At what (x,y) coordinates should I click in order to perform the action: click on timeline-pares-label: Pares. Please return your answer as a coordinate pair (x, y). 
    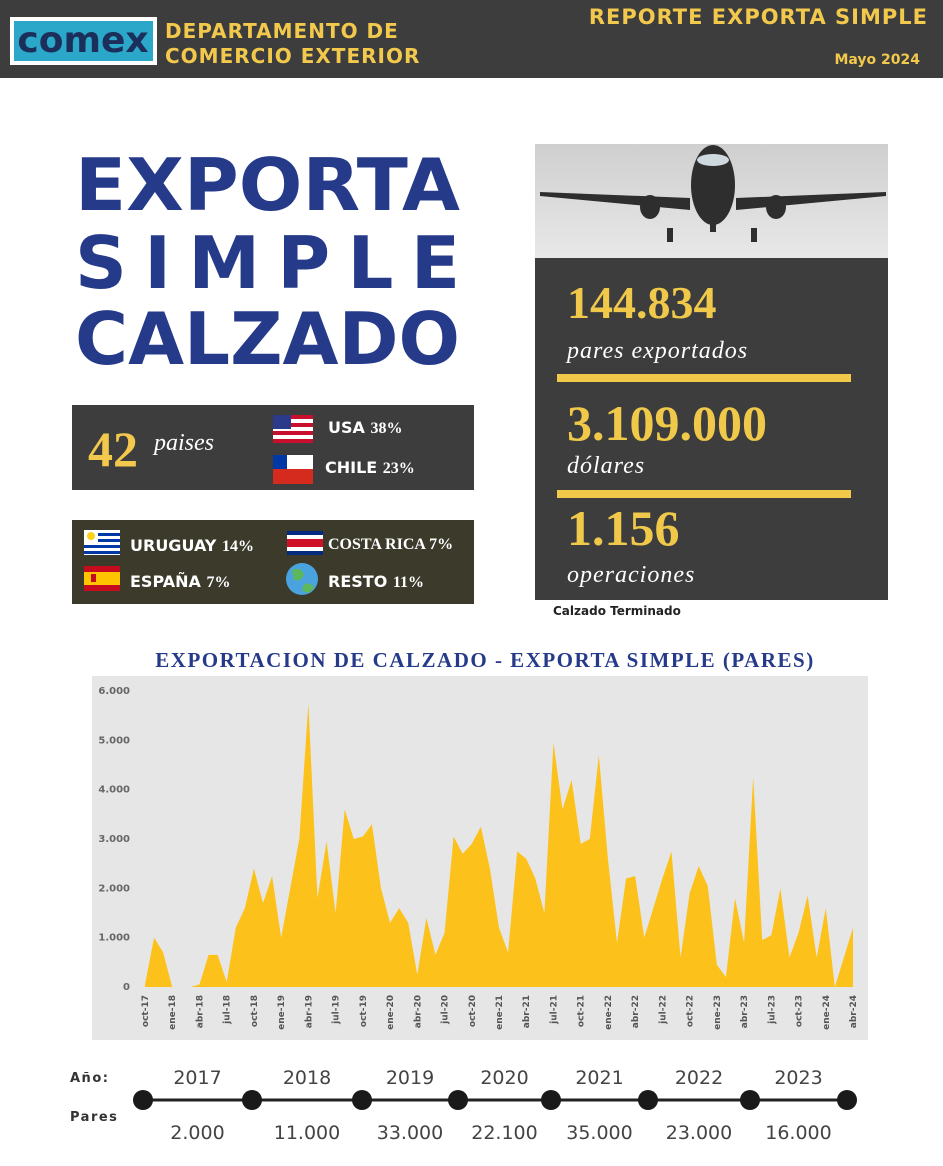
    Looking at the image, I should click on (94, 1117).